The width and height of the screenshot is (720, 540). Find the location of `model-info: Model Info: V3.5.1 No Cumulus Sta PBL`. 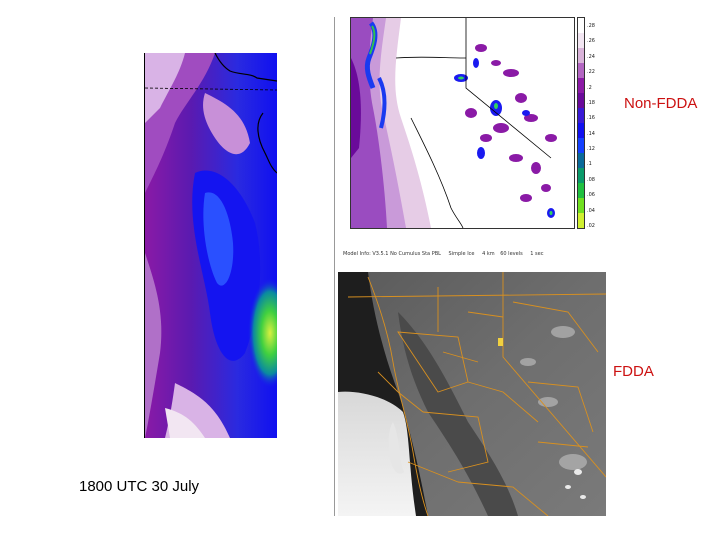

model-info: Model Info: V3.5.1 No Cumulus Sta PBL is located at coordinates (392, 254).